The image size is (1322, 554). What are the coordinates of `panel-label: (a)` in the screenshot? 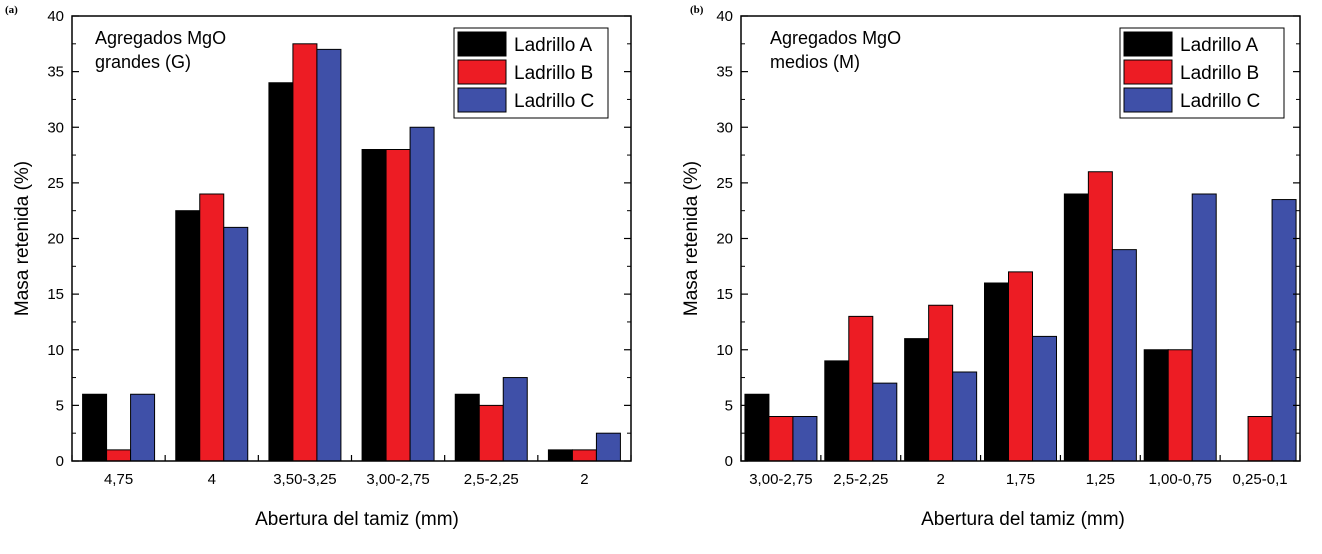 It's located at (11, 10).